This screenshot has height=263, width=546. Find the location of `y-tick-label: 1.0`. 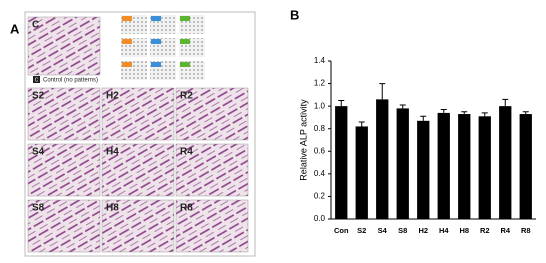

y-tick-label: 1.0 is located at coordinates (320, 105).